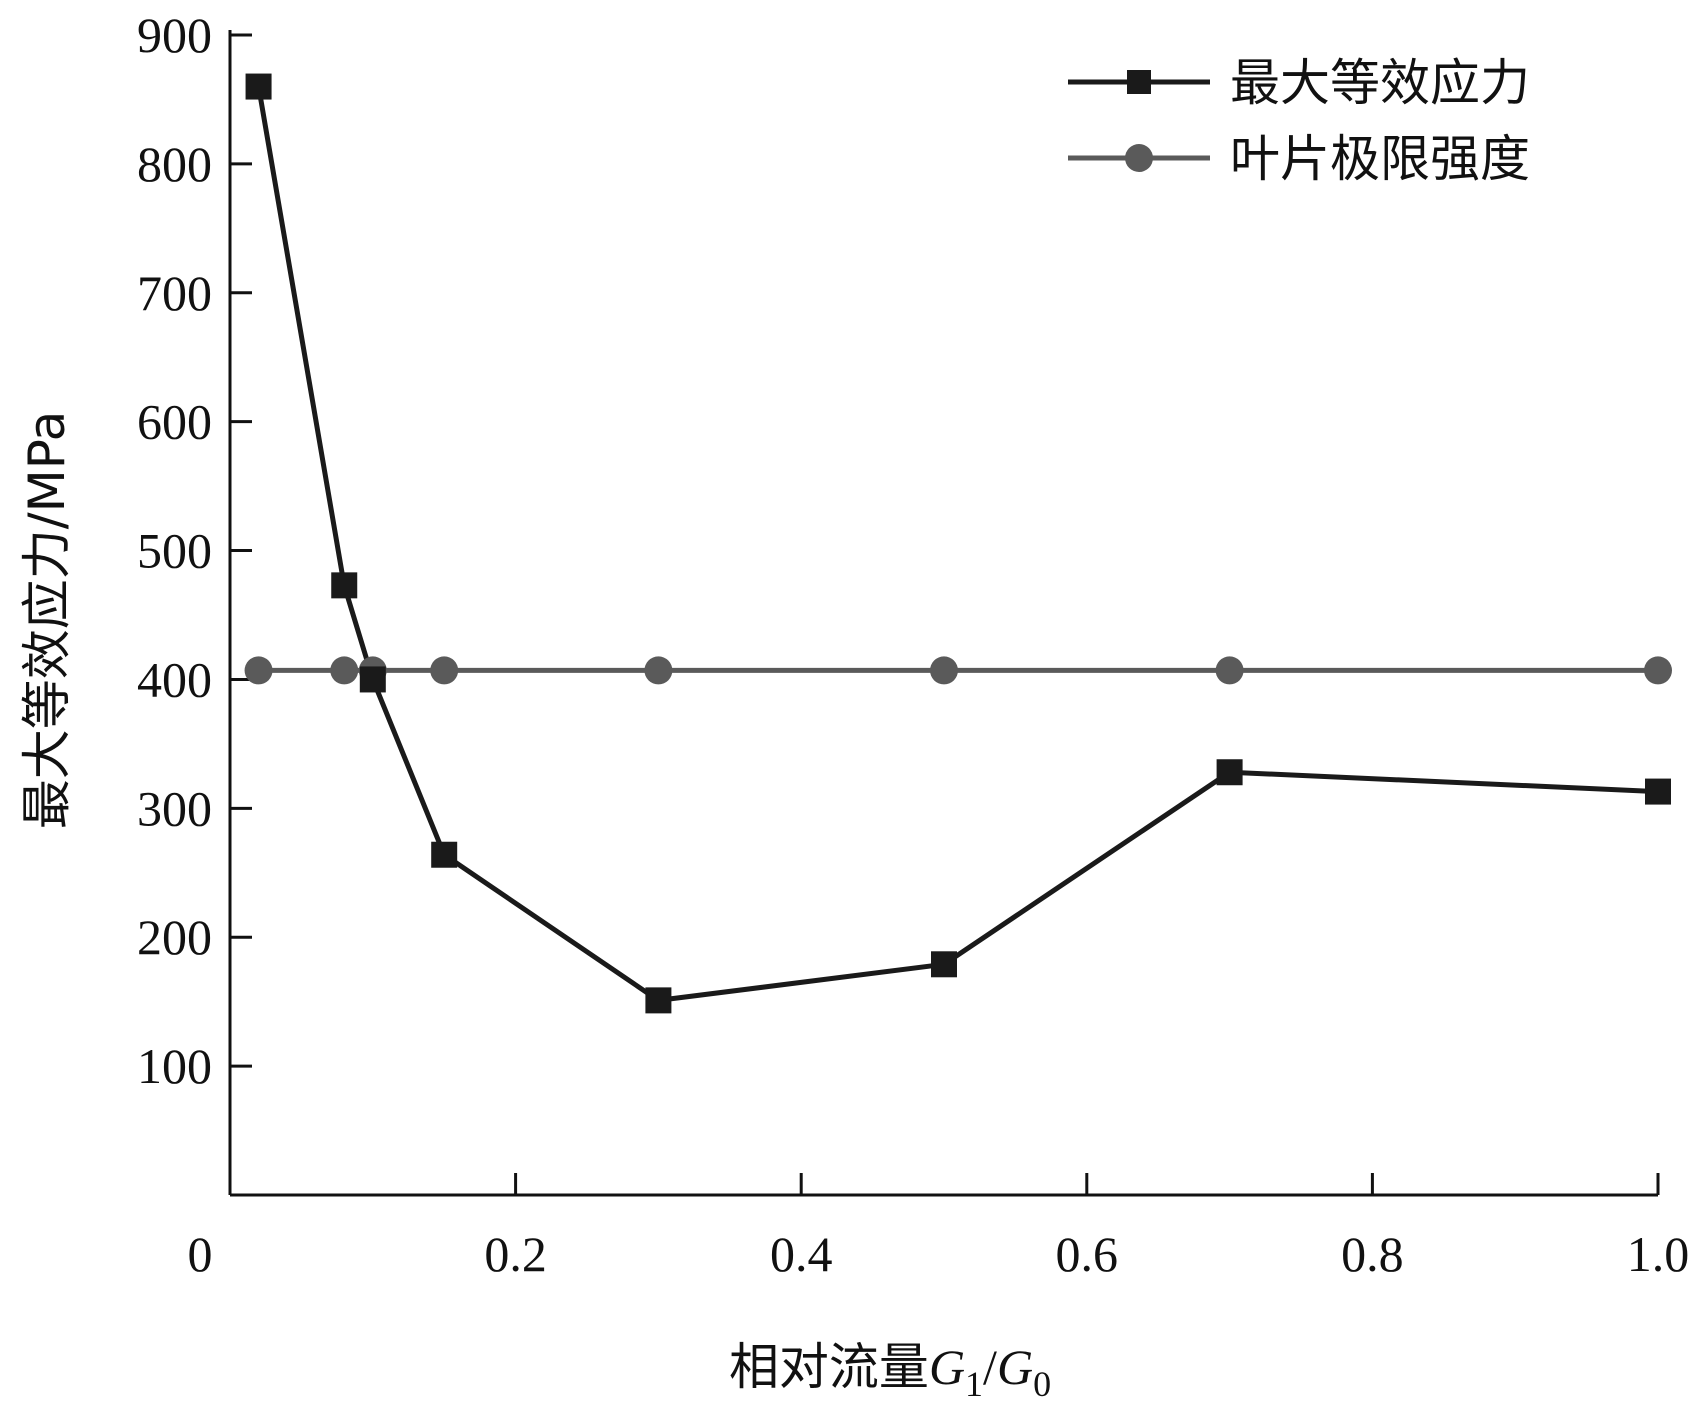  What do you see at coordinates (174, 293) in the screenshot?
I see `y-tick-label-700: 700` at bounding box center [174, 293].